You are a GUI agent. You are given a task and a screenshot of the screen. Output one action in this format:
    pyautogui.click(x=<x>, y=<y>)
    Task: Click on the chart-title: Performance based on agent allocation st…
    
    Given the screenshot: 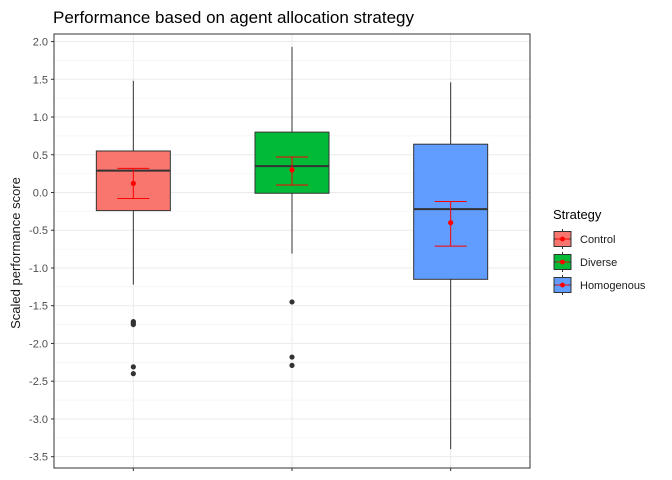 What is the action you would take?
    pyautogui.click(x=234, y=17)
    